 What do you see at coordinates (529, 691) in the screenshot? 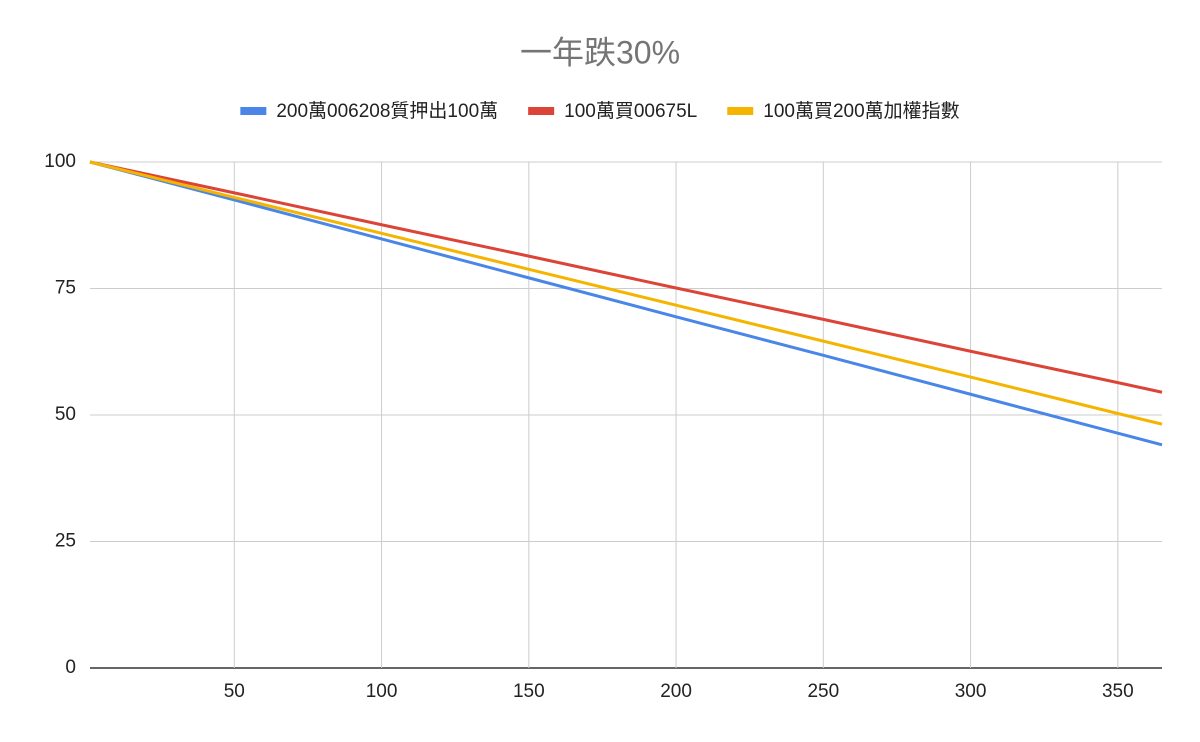
I see `x-tick-label: 150` at bounding box center [529, 691].